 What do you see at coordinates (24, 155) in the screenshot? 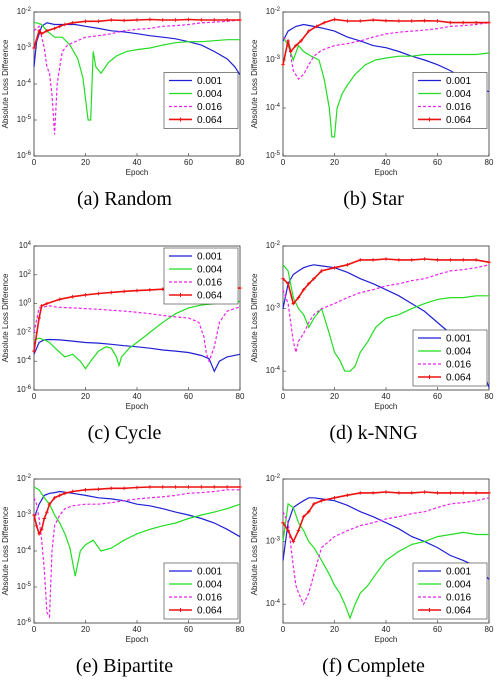
I see `y-tick-label: 10-6` at bounding box center [24, 155].